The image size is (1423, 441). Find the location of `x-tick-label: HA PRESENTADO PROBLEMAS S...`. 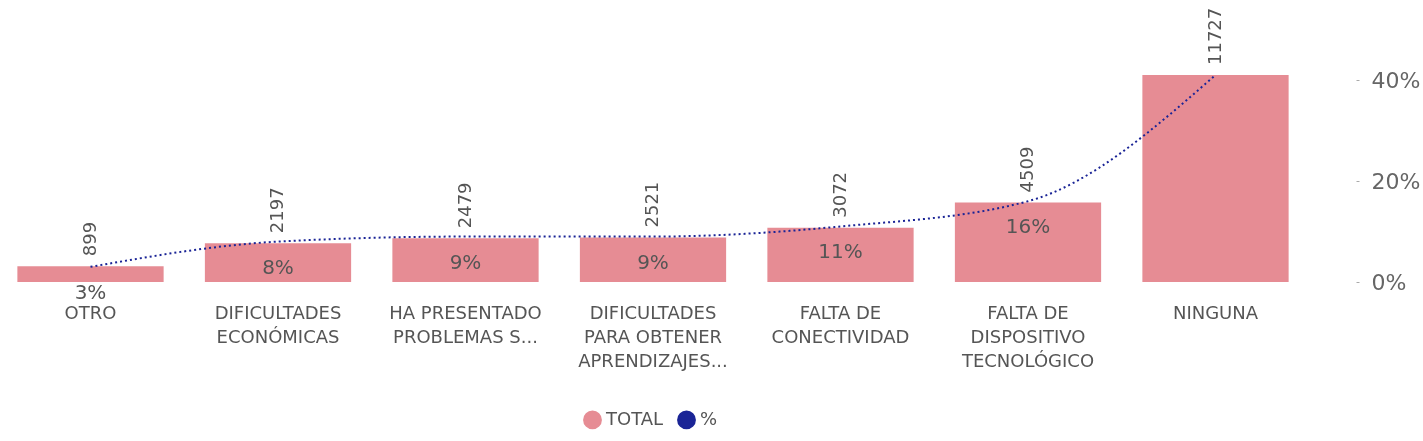

x-tick-label: HA PRESENTADO PROBLEMAS S... is located at coordinates (465, 324).